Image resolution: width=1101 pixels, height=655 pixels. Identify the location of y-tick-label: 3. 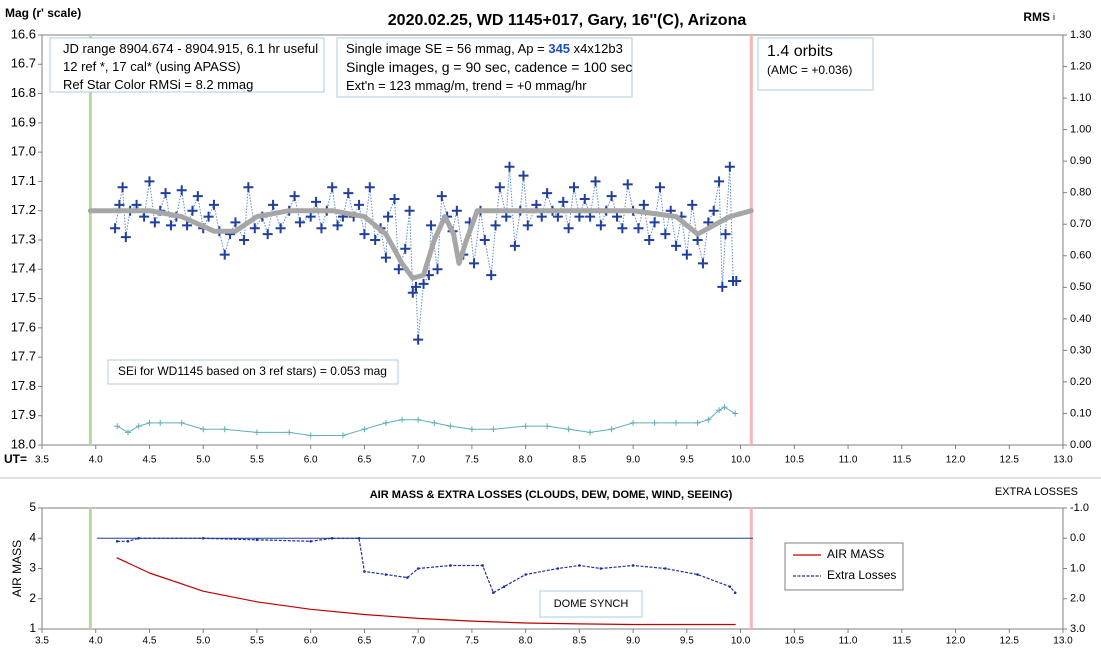
(32, 568).